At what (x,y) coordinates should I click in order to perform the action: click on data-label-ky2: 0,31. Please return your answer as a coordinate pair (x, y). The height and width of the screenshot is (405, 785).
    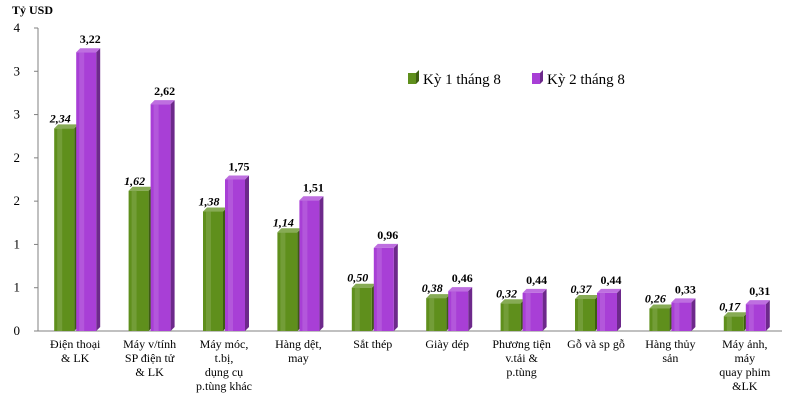
    Looking at the image, I should click on (759, 291).